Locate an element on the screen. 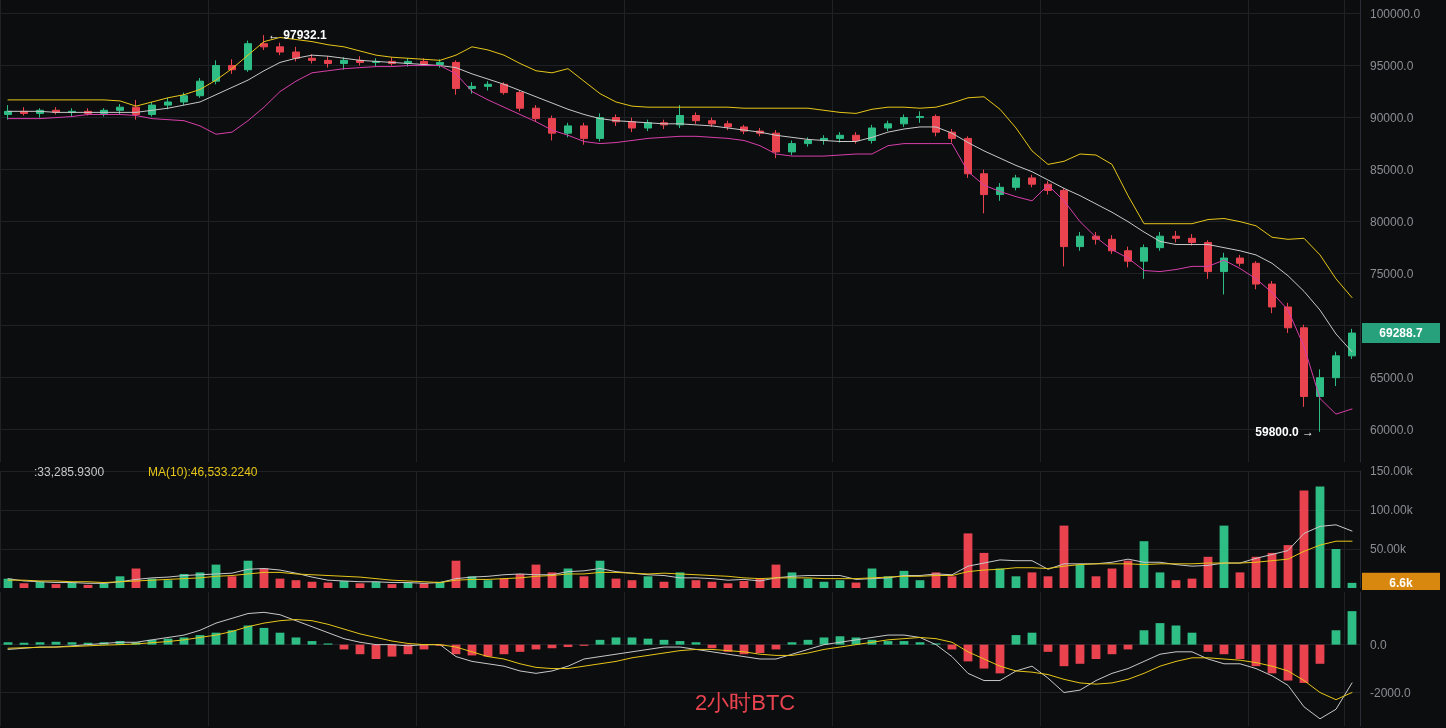 Image resolution: width=1446 pixels, height=728 pixels. y-tick-label: 95000.0 is located at coordinates (1392, 65).